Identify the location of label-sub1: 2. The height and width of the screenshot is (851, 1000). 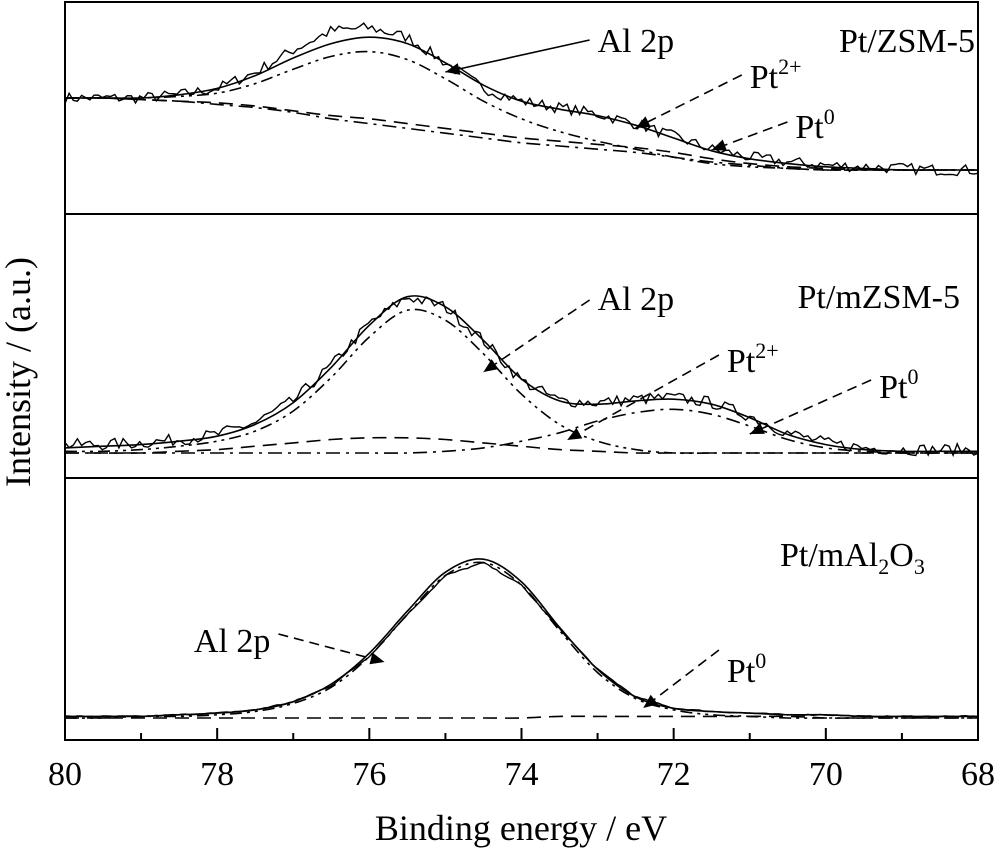
(883, 566).